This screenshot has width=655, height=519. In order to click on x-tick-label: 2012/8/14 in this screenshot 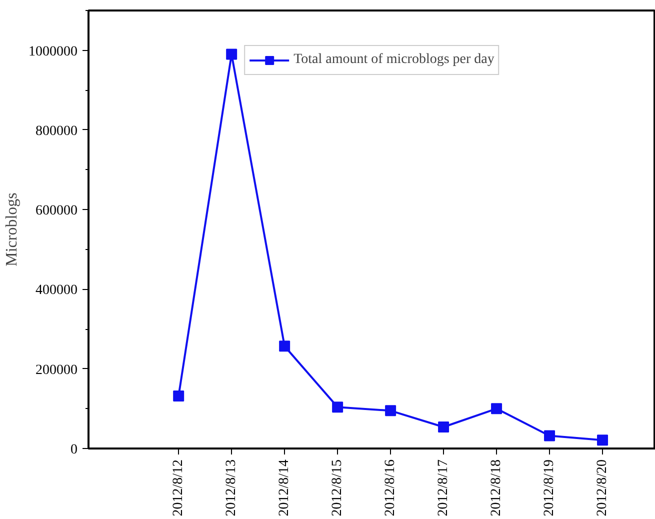, I will do `click(284, 488)`.